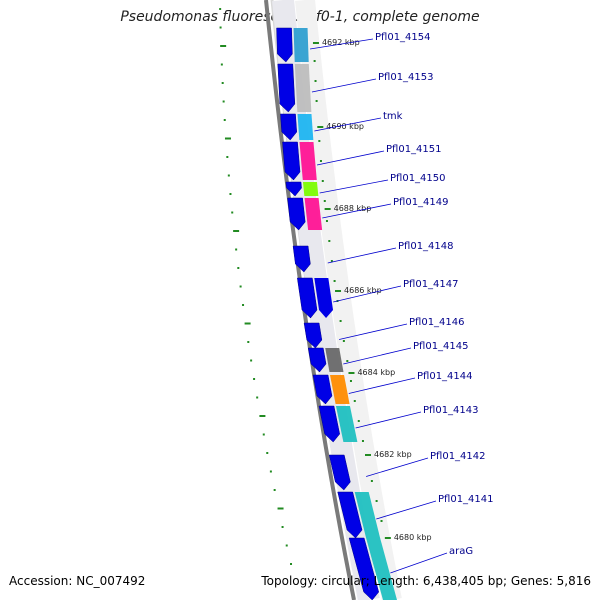  I want to click on gene-arrow-tmk, so click(288, 127).